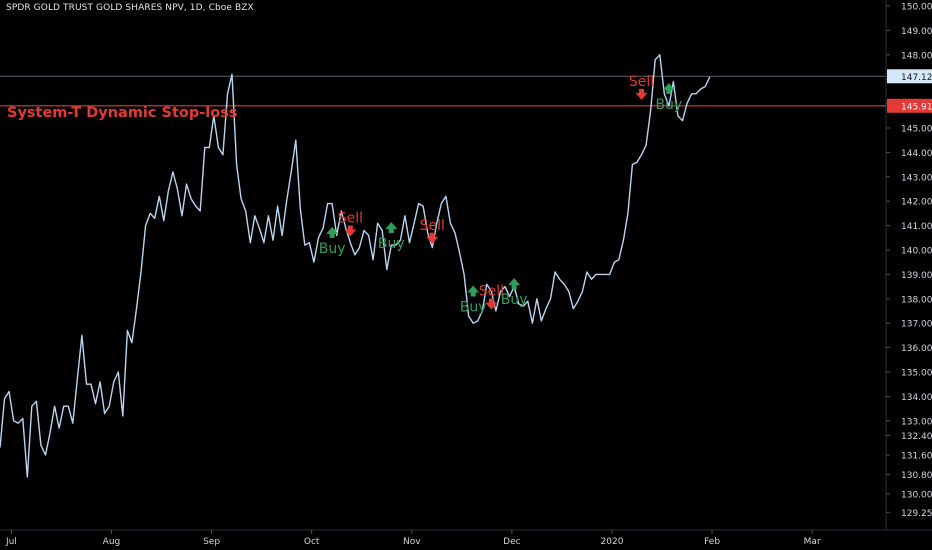  I want to click on last-price-badge-bg, so click(909, 76).